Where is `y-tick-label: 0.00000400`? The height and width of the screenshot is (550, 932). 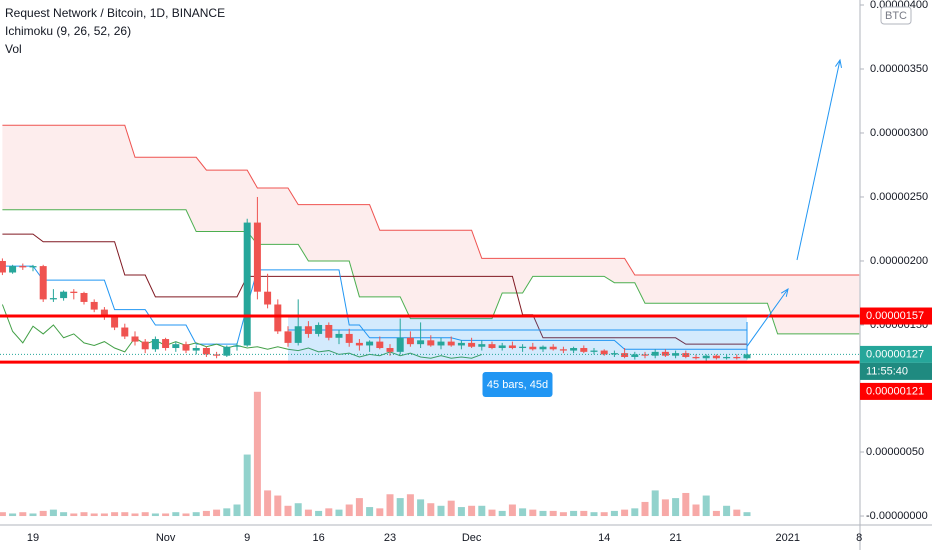
y-tick-label: 0.00000400 is located at coordinates (899, 5).